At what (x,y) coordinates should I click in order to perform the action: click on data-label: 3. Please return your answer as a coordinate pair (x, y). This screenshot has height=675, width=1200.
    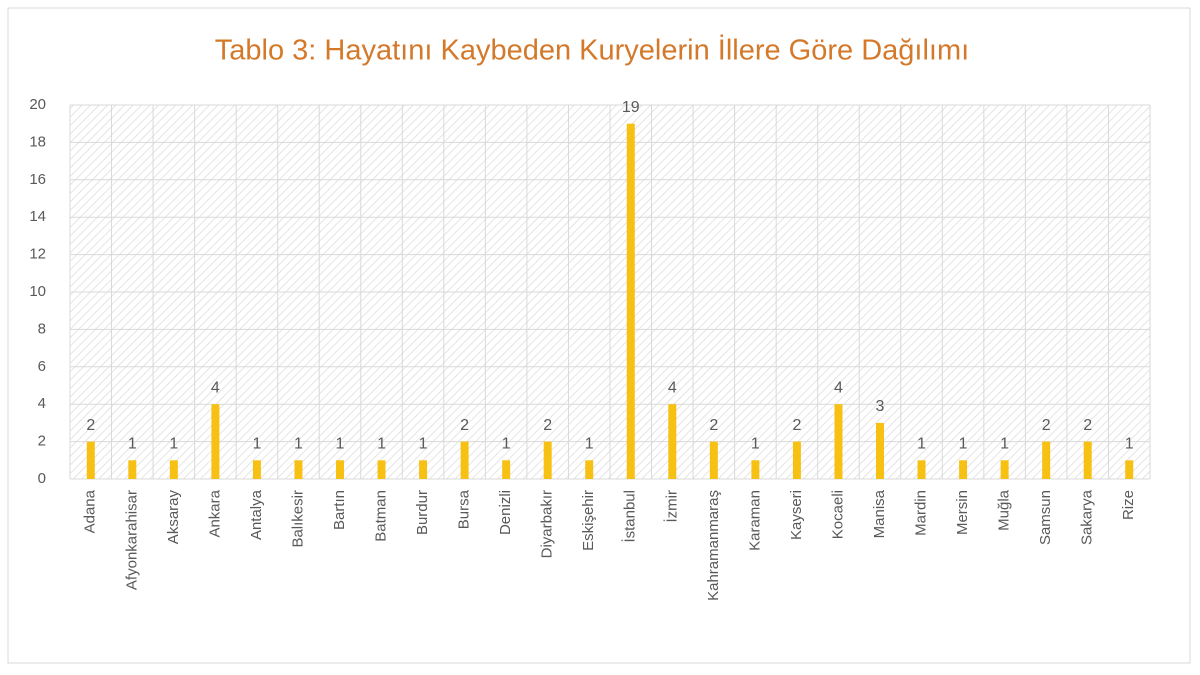
    Looking at the image, I should click on (880, 406).